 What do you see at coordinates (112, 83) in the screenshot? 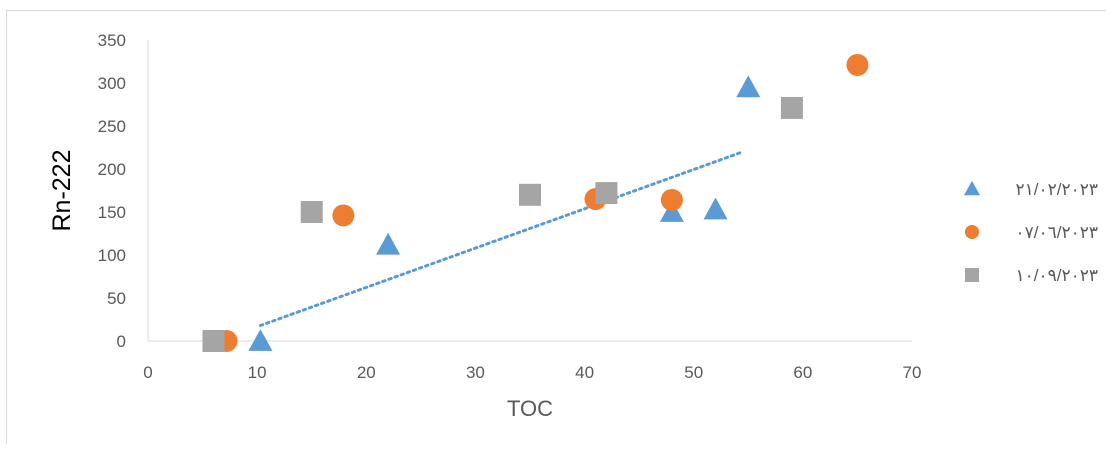
I see `y-tick-label: 300` at bounding box center [112, 83].